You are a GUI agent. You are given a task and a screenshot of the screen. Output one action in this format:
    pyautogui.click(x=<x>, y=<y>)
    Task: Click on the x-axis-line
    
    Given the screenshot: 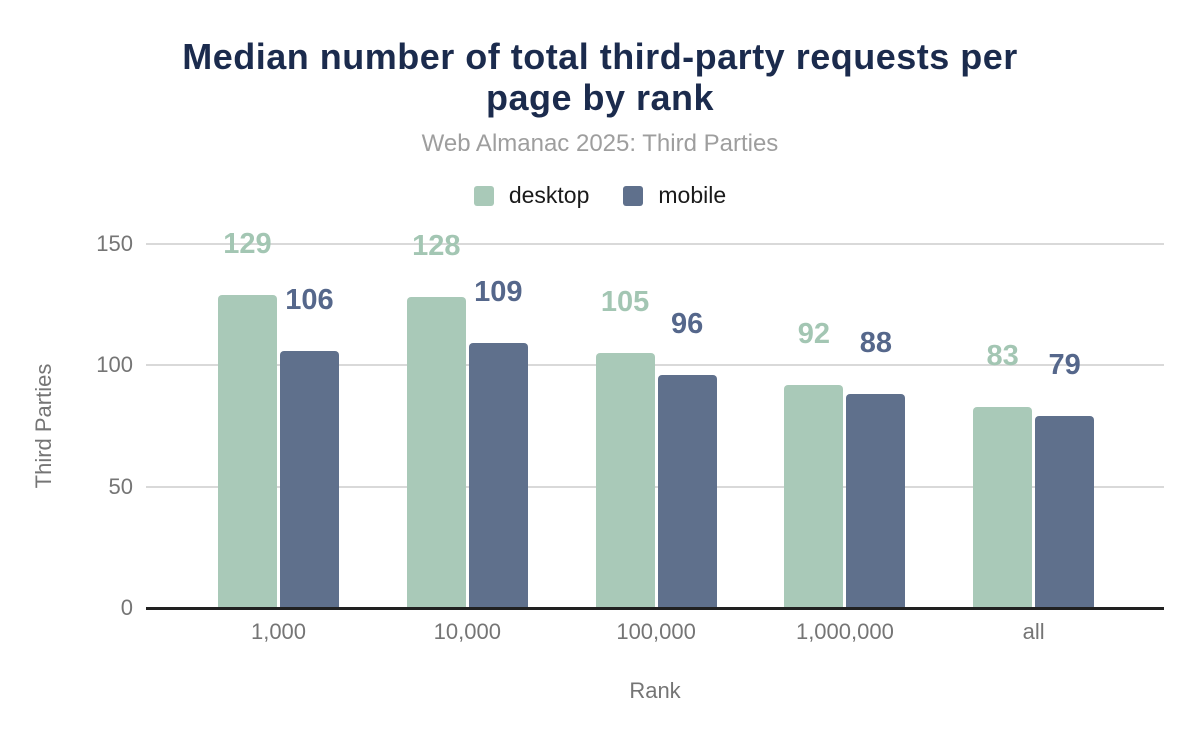 What is the action you would take?
    pyautogui.click(x=655, y=608)
    